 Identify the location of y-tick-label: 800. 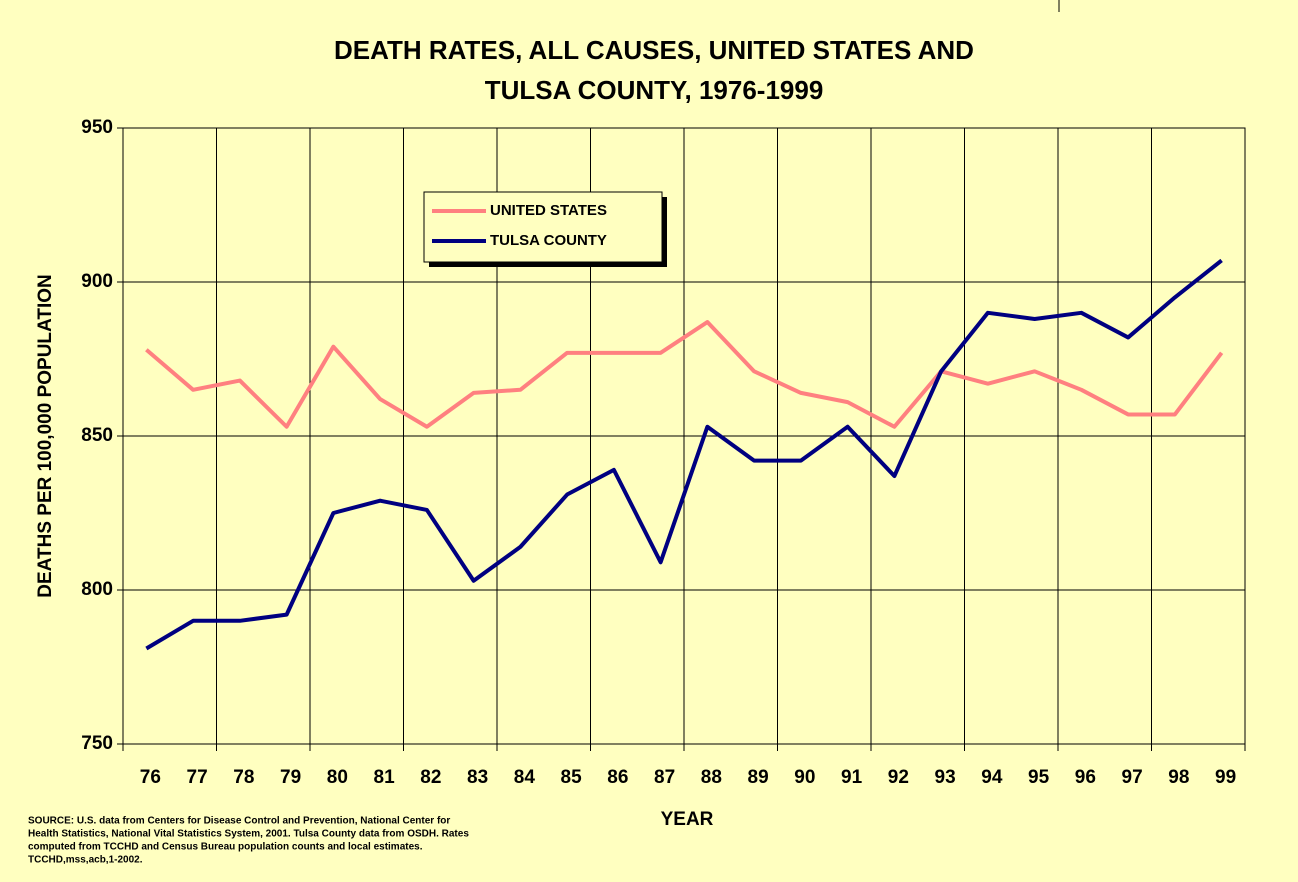
(97, 589).